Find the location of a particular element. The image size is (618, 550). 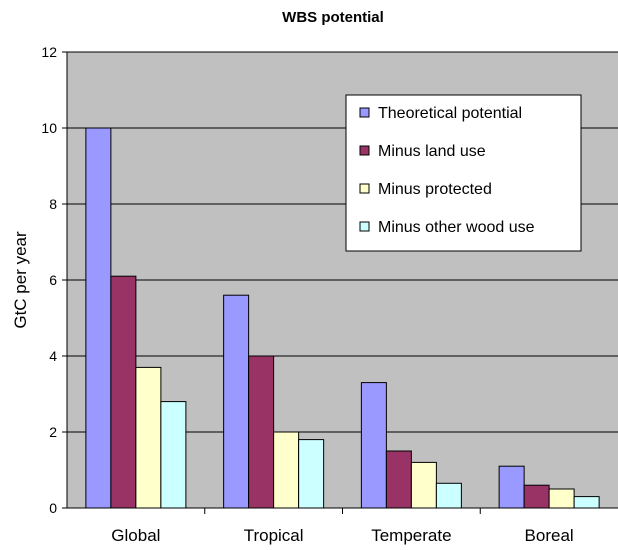

y-tick-labels: 0 2 4 6 8 10 12 is located at coordinates (49, 280).